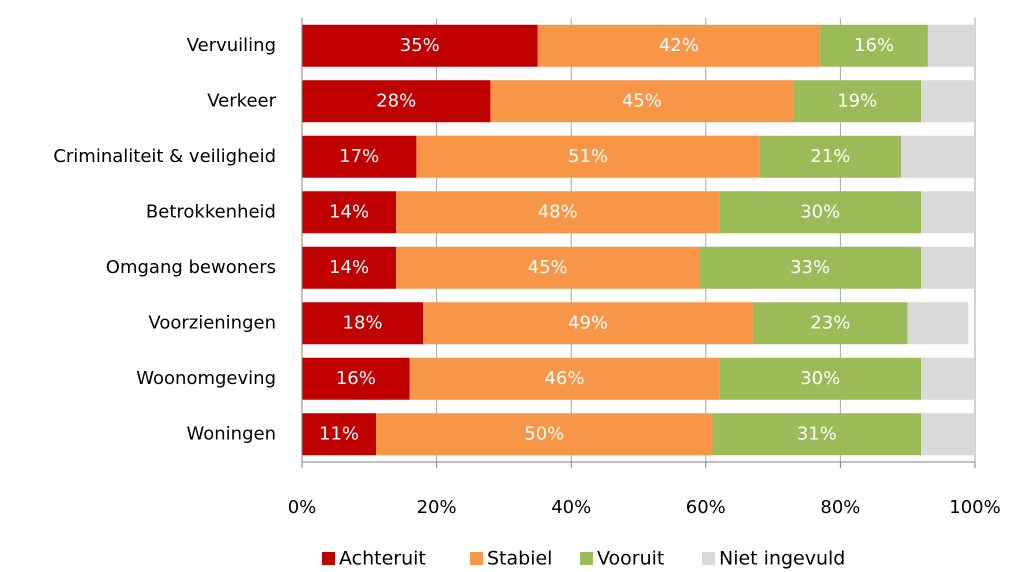  I want to click on x-tick-label: 40%, so click(571, 507).